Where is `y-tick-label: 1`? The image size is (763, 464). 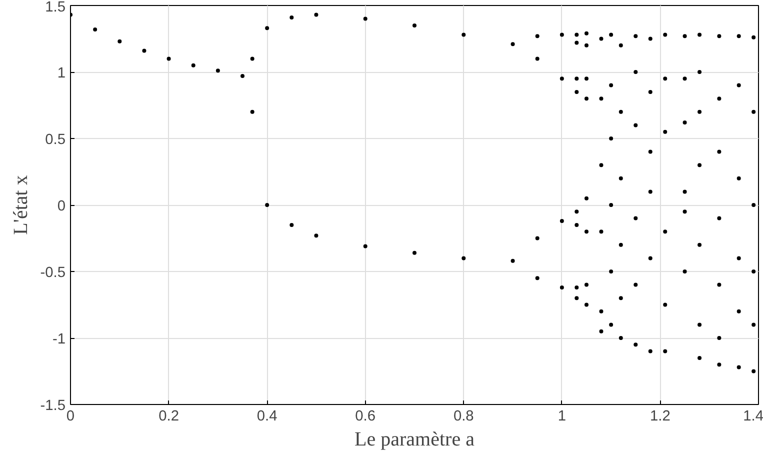
y-tick-label: 1 is located at coordinates (61, 74).